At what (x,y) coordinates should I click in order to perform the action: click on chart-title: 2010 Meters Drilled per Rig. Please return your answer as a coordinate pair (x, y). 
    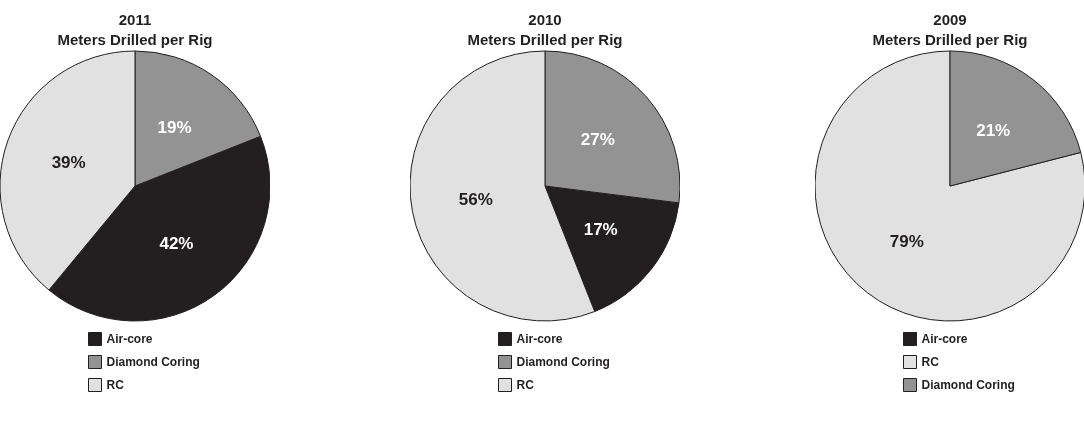
    Looking at the image, I should click on (545, 29).